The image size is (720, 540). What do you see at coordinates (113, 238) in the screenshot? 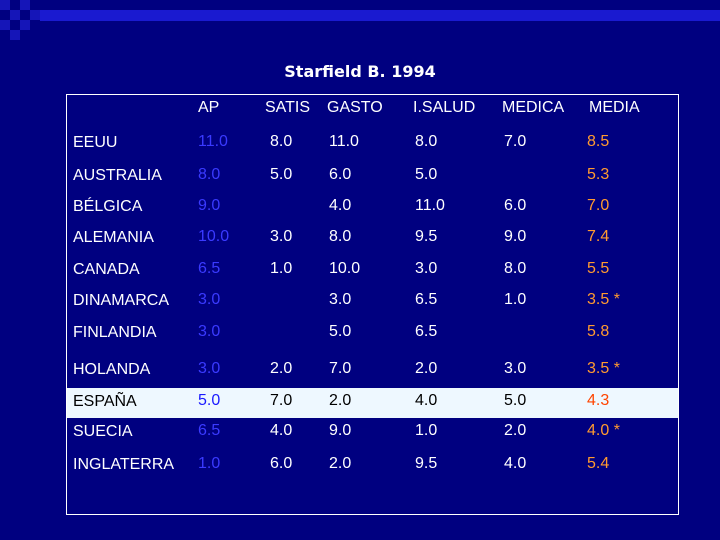
I see `country-cell: ALEMANIA` at bounding box center [113, 238].